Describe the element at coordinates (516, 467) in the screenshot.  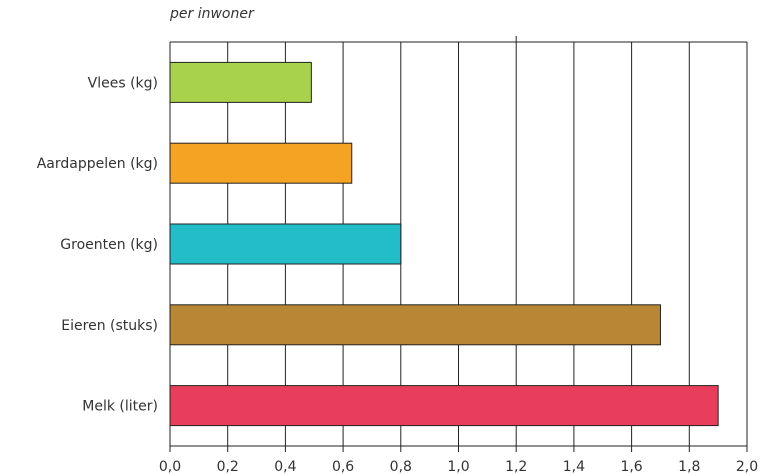
I see `x-tick-label: 1,2` at that location.